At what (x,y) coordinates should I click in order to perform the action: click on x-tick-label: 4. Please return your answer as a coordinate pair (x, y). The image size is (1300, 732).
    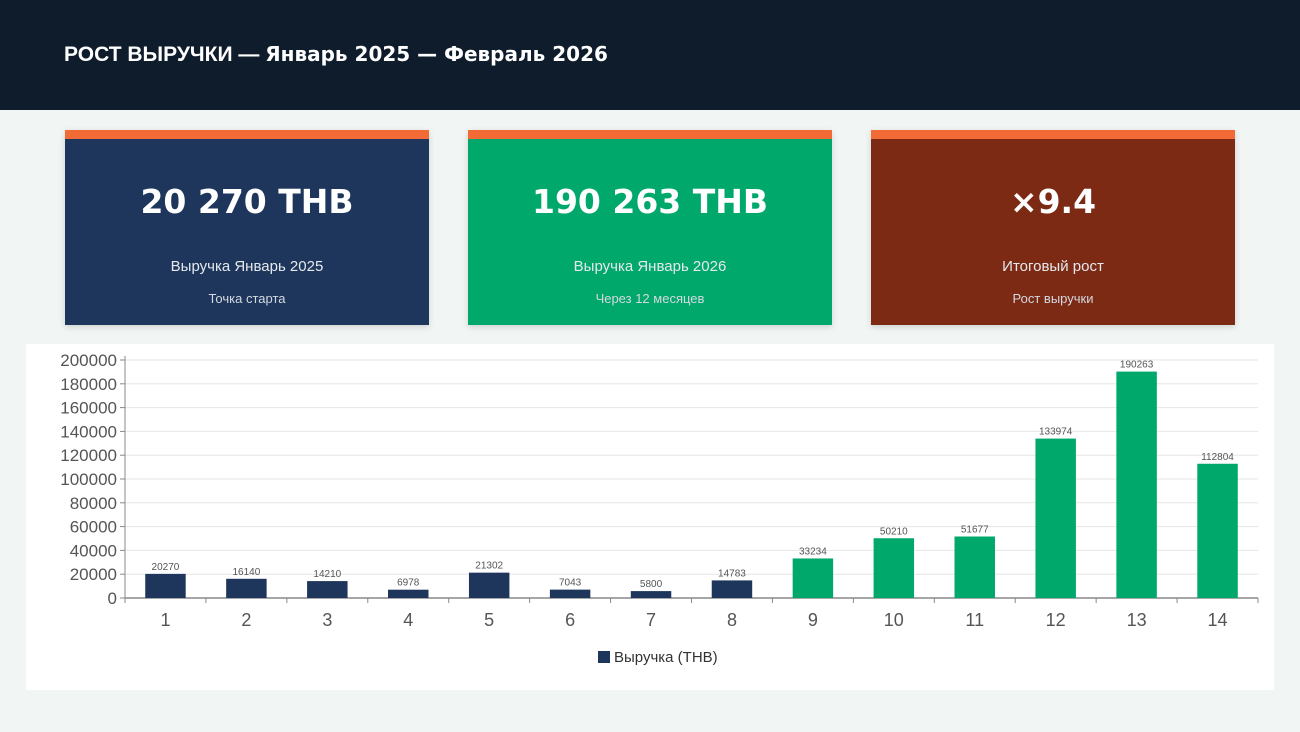
    Looking at the image, I should click on (408, 620).